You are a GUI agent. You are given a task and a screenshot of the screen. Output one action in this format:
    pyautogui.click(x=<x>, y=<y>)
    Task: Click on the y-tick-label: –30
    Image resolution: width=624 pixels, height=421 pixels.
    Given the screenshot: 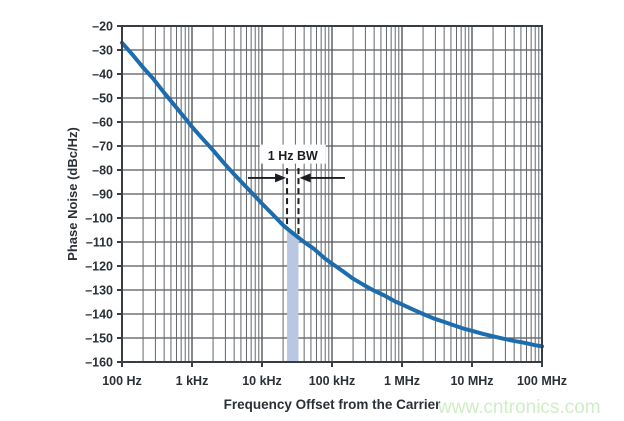 What is the action you would take?
    pyautogui.click(x=102, y=51)
    